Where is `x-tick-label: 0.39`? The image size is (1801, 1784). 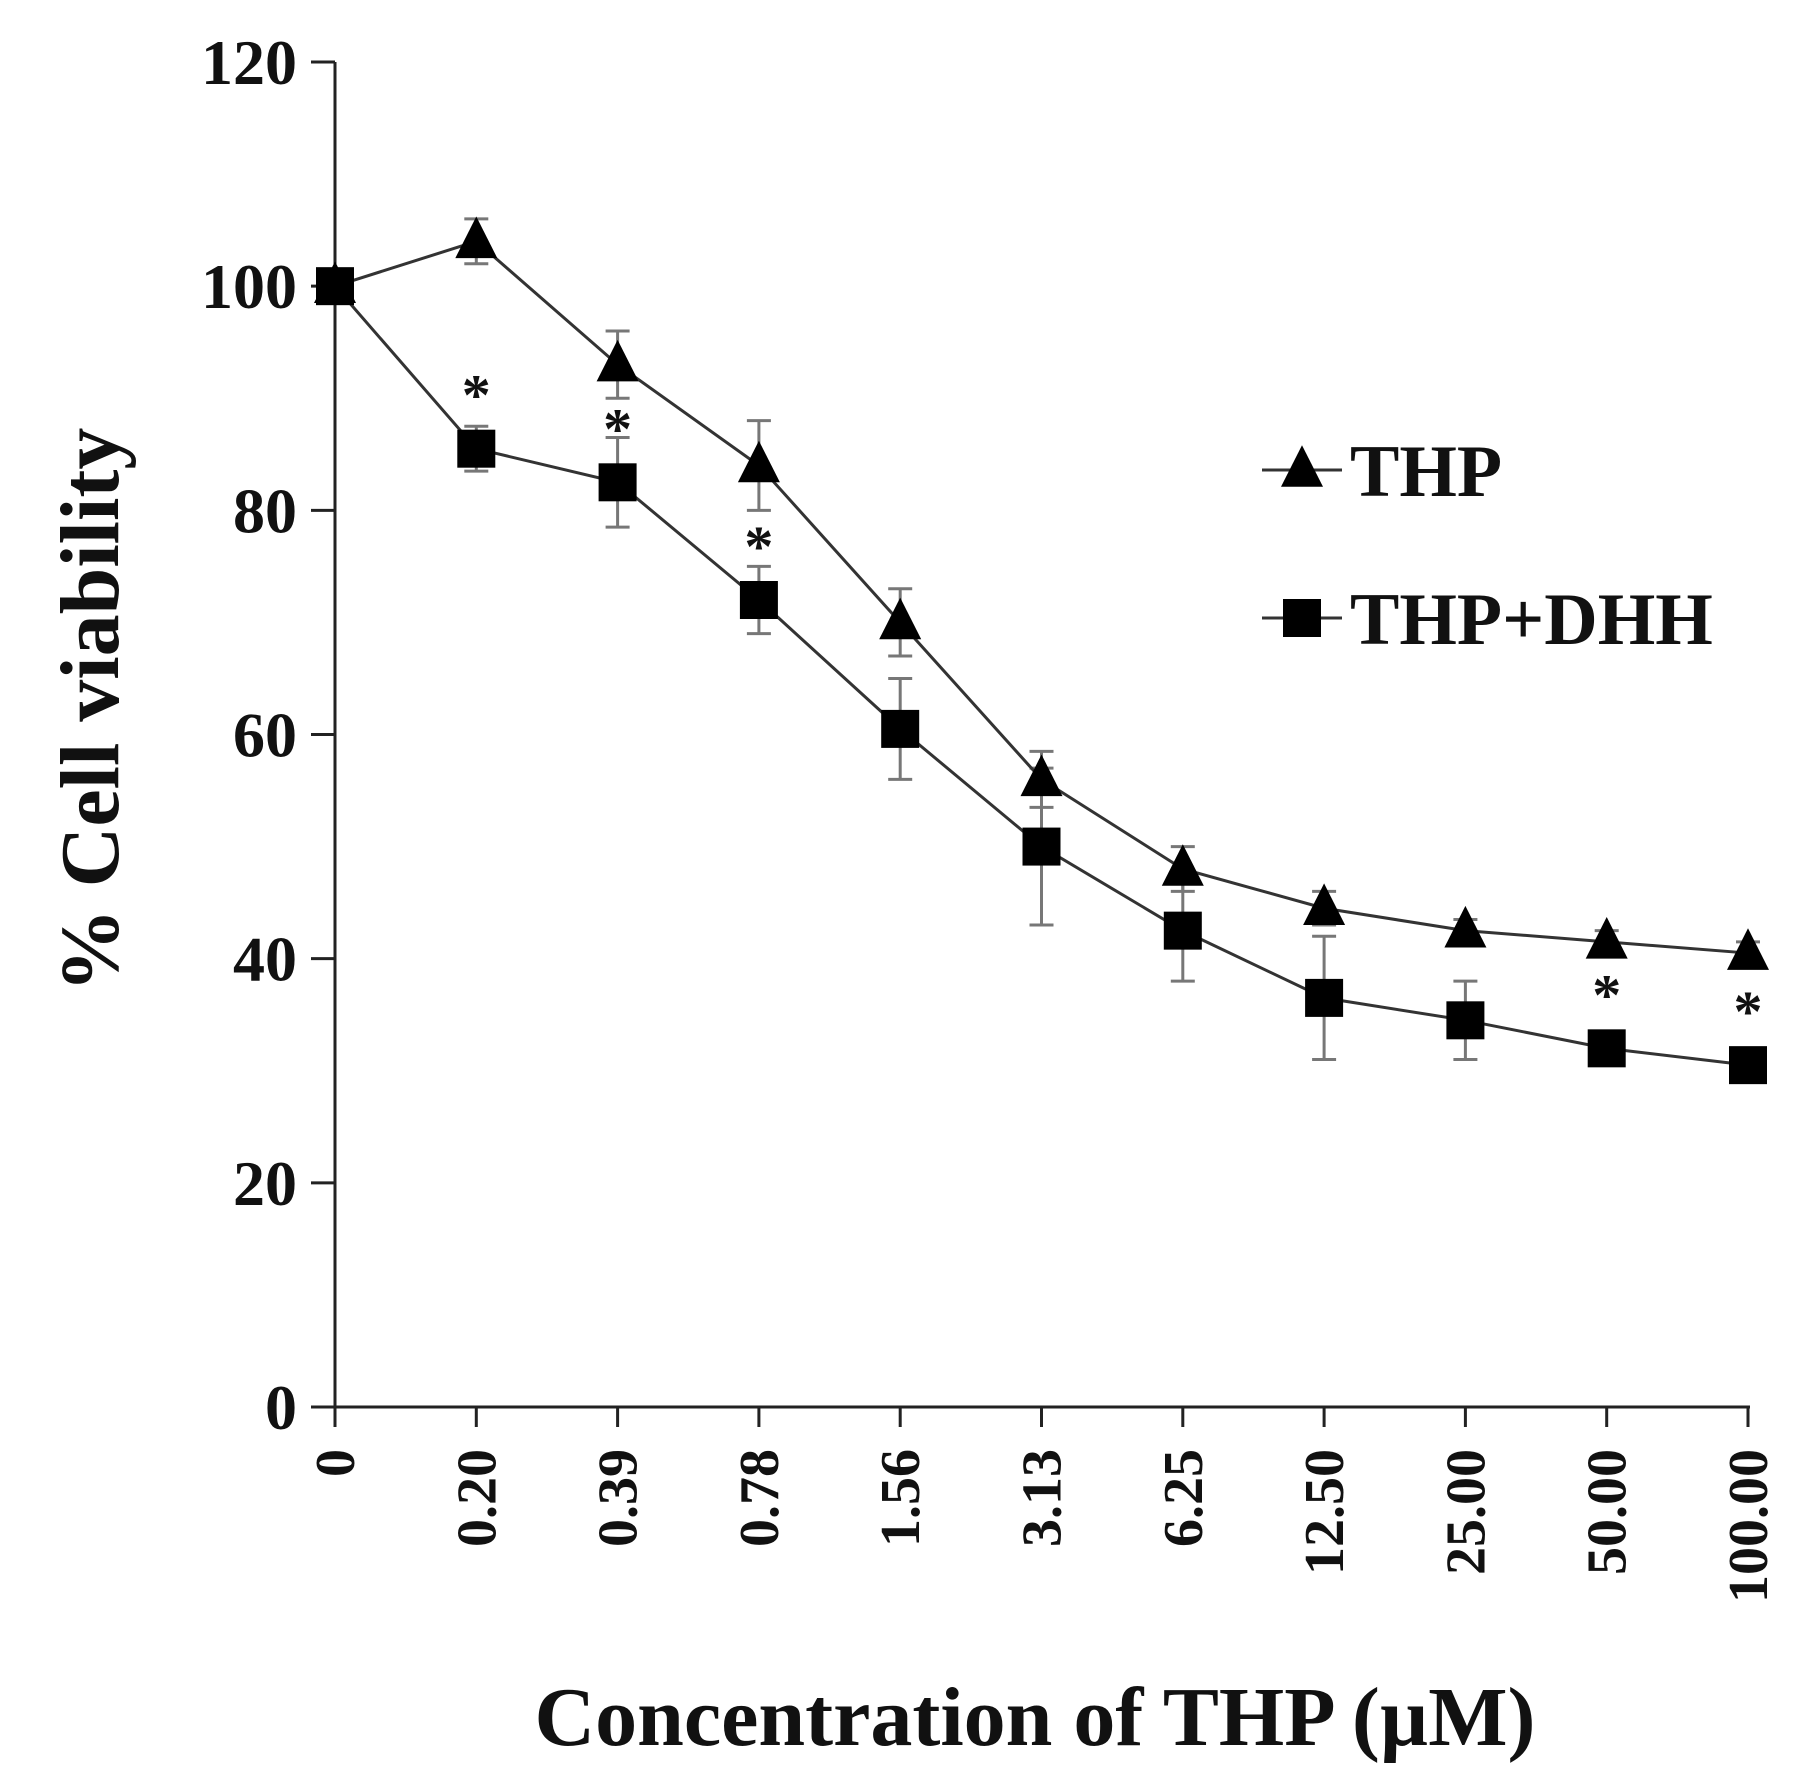 x-tick-label: 0.39 is located at coordinates (619, 1498).